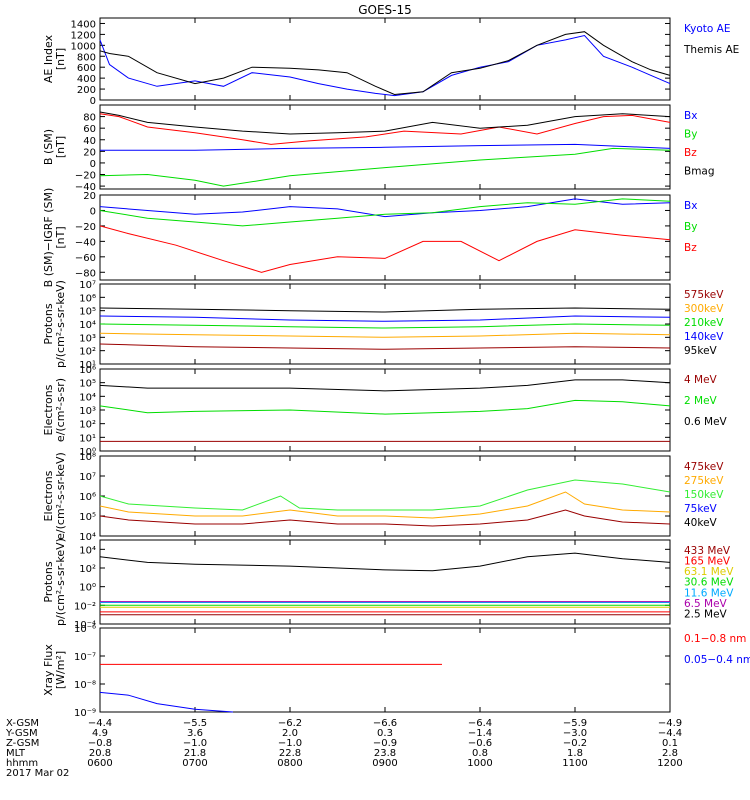 The width and height of the screenshot is (750, 800). What do you see at coordinates (48, 495) in the screenshot?
I see `y-axis-label: Electrons` at bounding box center [48, 495].